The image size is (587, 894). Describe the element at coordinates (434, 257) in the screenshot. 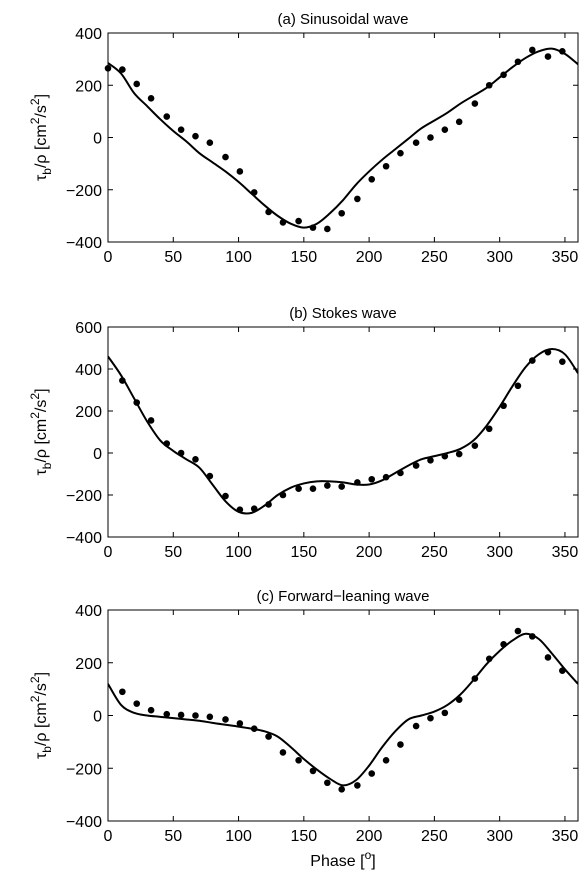

I see `x-tick-label: 250` at that location.